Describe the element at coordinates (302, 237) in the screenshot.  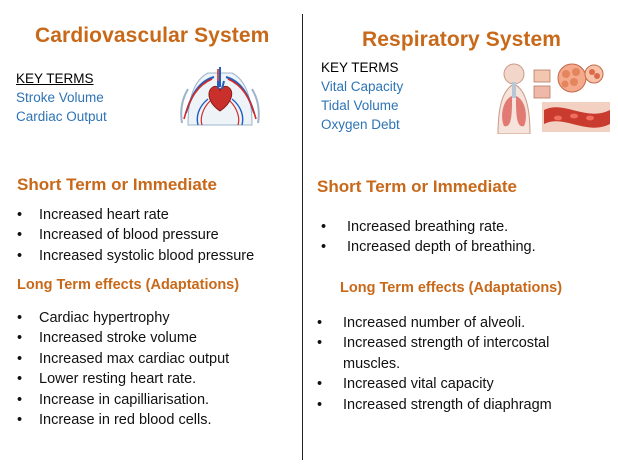
I see `column-divider` at that location.